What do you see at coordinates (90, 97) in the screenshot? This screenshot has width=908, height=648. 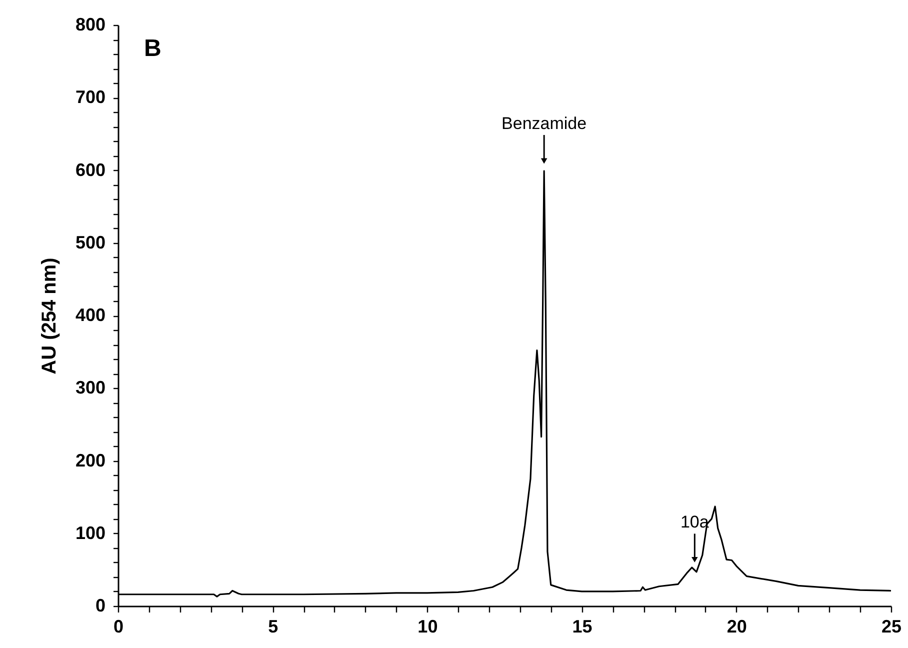 I see `y-tick-label: 700` at bounding box center [90, 97].